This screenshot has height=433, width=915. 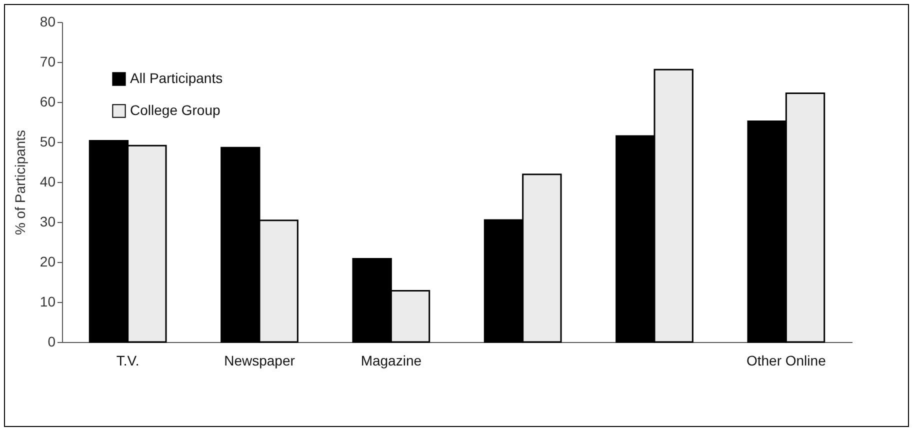 I want to click on x-tick-label: Other Online, so click(x=786, y=360).